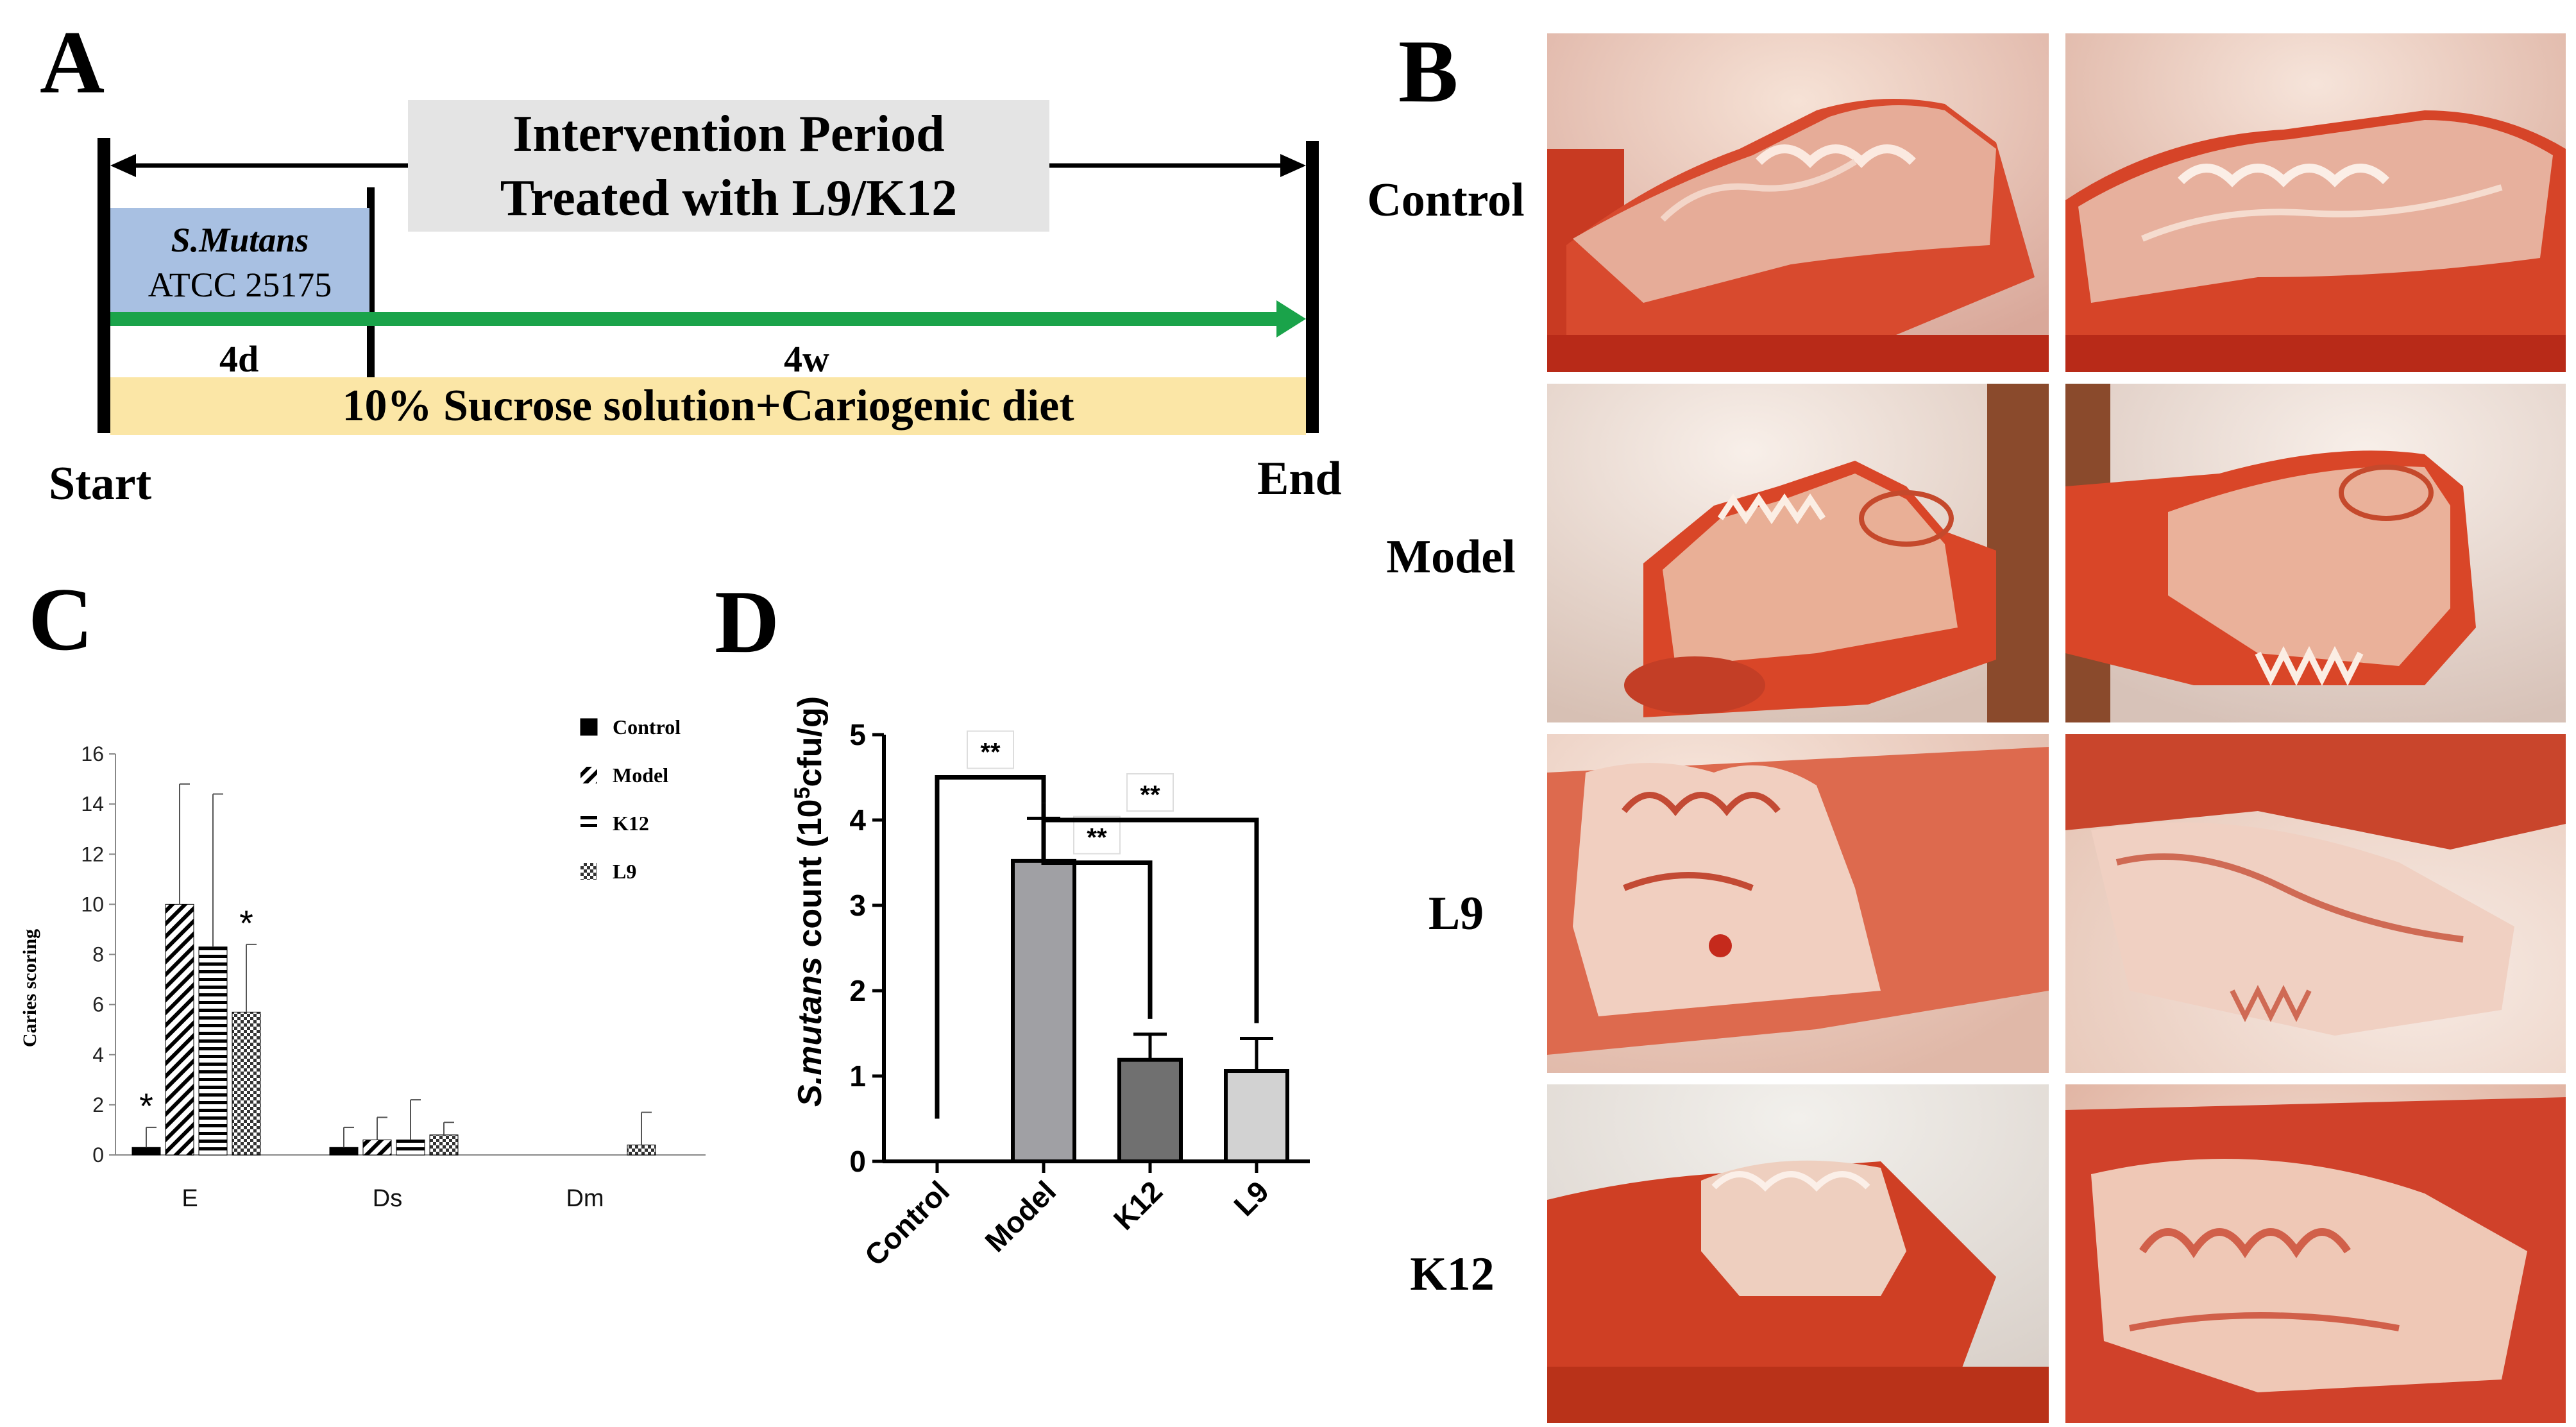 The width and height of the screenshot is (2576, 1427). What do you see at coordinates (1456, 913) in the screenshot?
I see `row-label-l9: L9` at bounding box center [1456, 913].